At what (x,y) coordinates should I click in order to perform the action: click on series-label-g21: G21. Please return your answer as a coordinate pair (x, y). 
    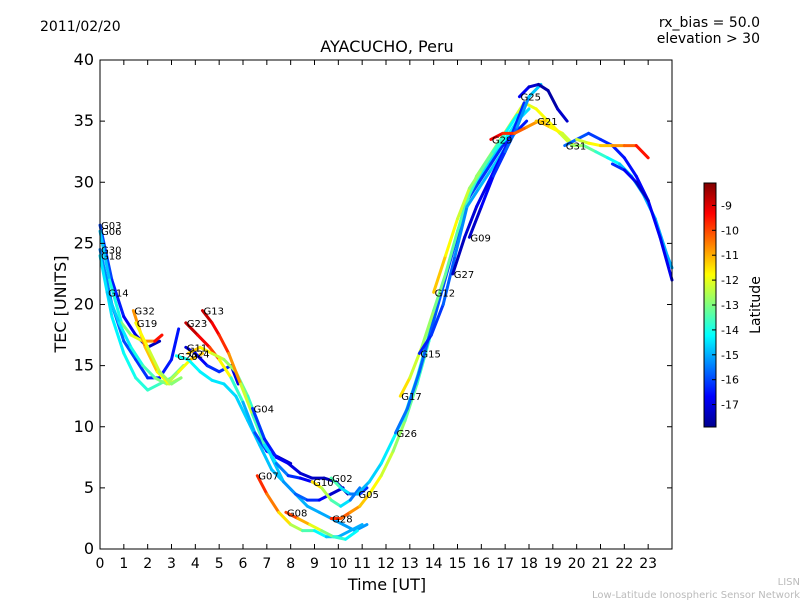
    Looking at the image, I should click on (547, 122).